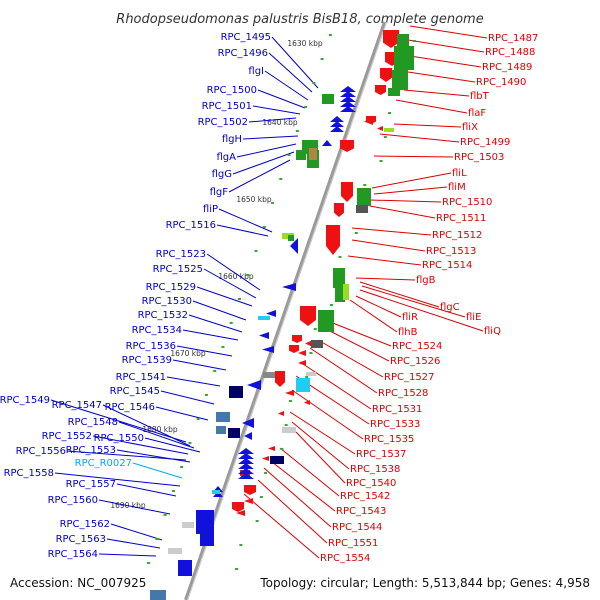 This screenshot has height=600, width=600. Describe the element at coordinates (365, 496) in the screenshot. I see `right-gene-label: RPC_1542` at that location.